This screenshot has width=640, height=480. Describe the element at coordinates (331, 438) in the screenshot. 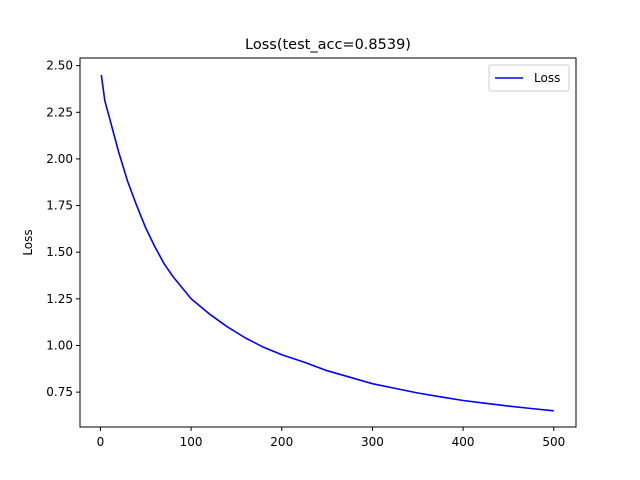

I see `x-axis: 0 100 200 300 400 500` at that location.